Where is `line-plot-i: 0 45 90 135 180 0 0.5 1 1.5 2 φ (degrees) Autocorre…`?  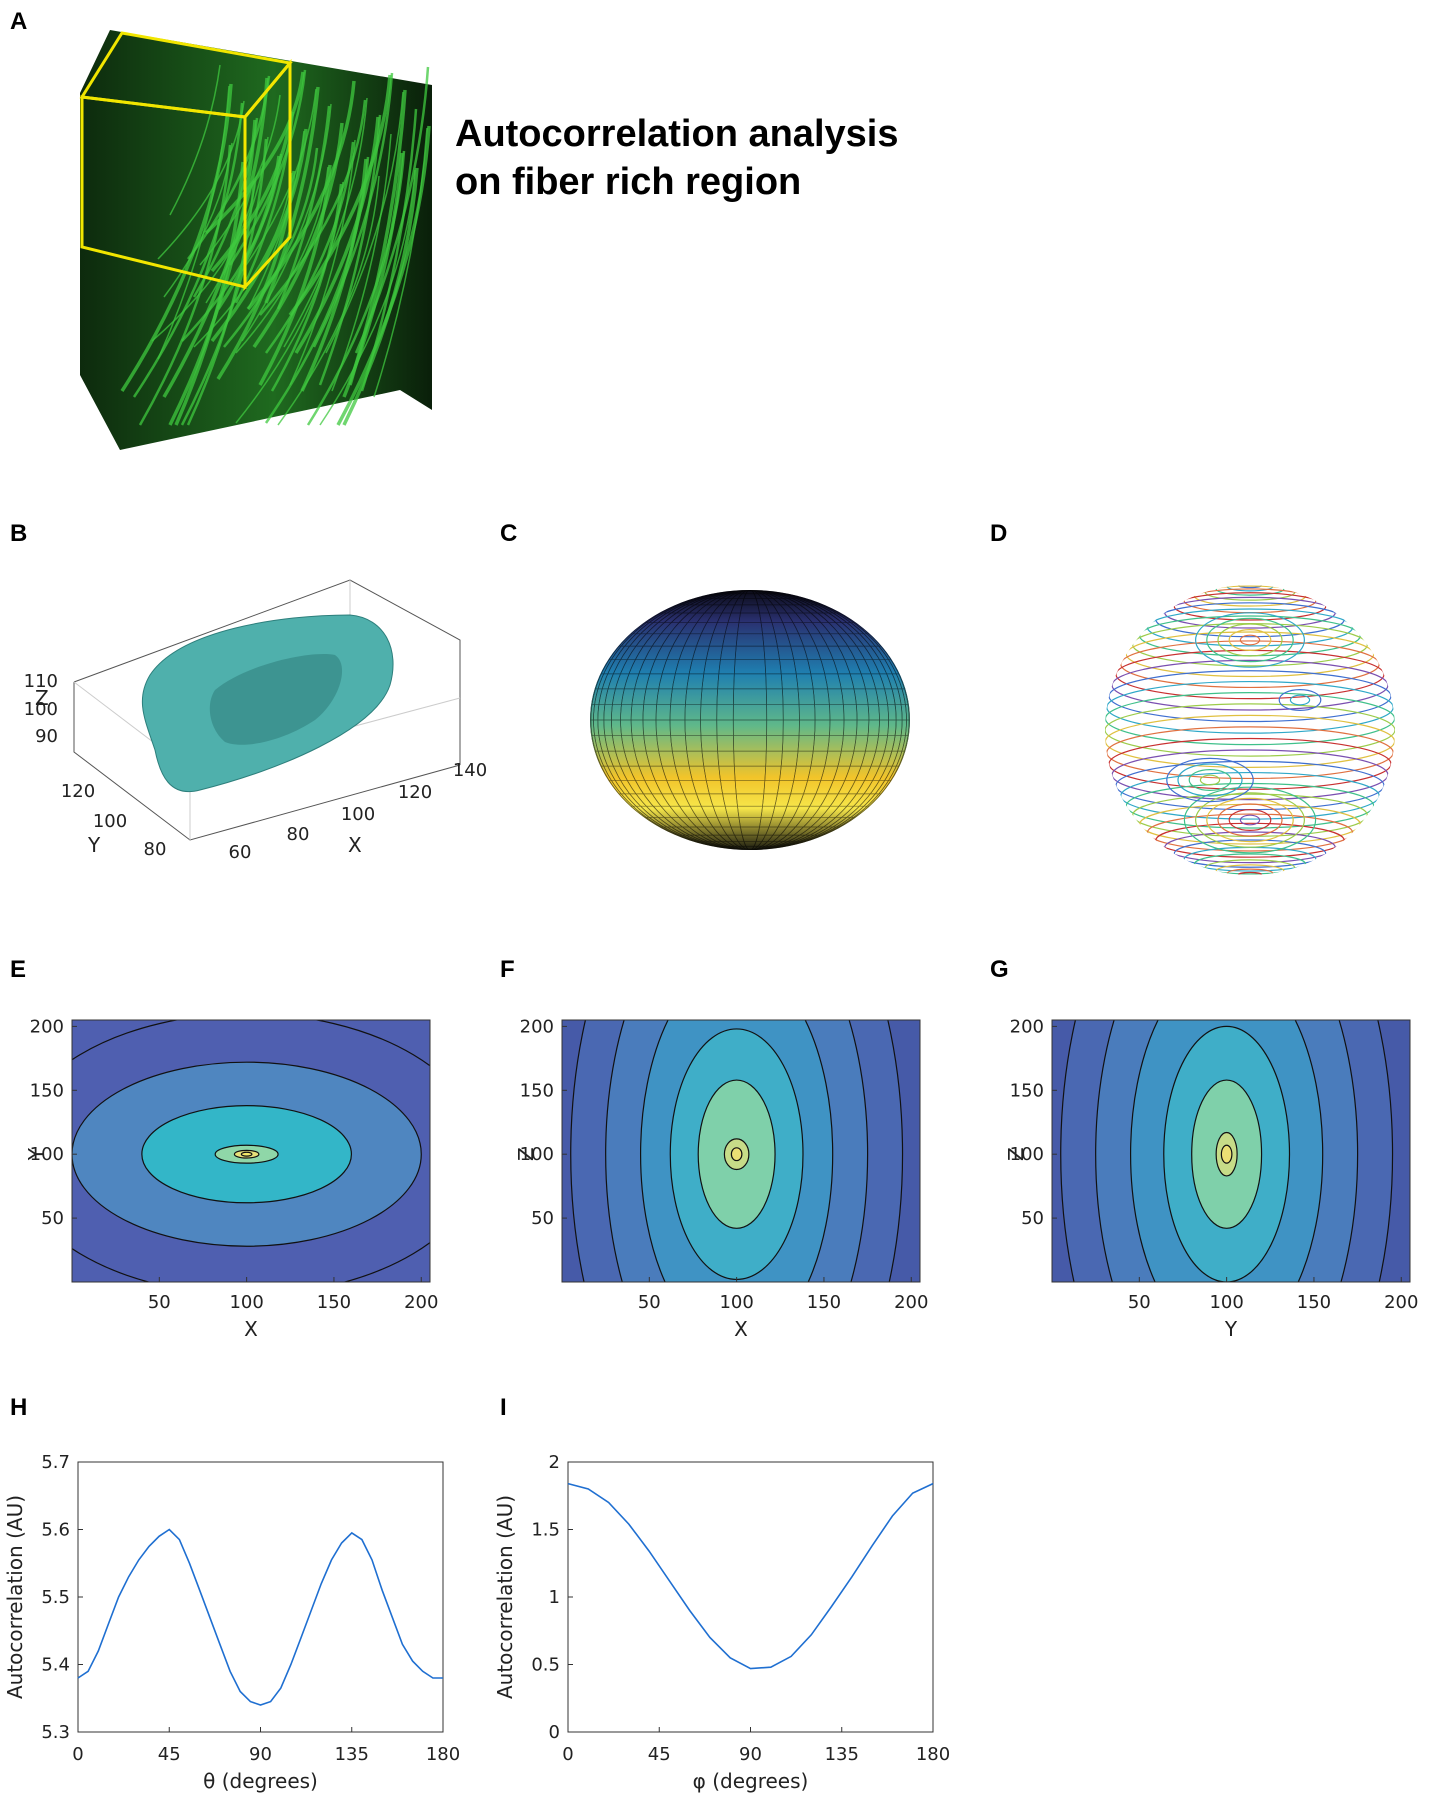 line-plot-i: 0 45 90 135 180 0 0.5 1 1.5 2 φ (degrees) Autocorre… is located at coordinates (721, 1622).